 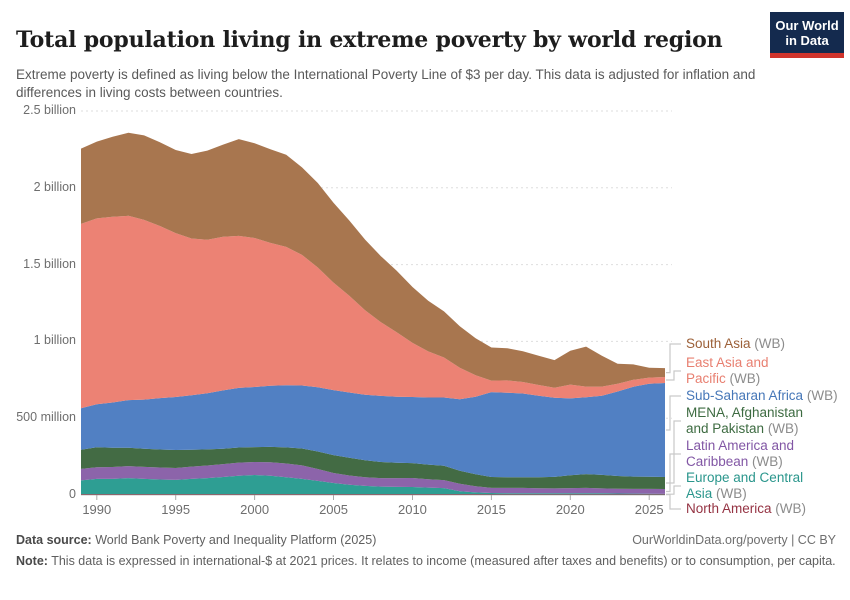 I want to click on note-label: Note:, so click(x=32, y=561).